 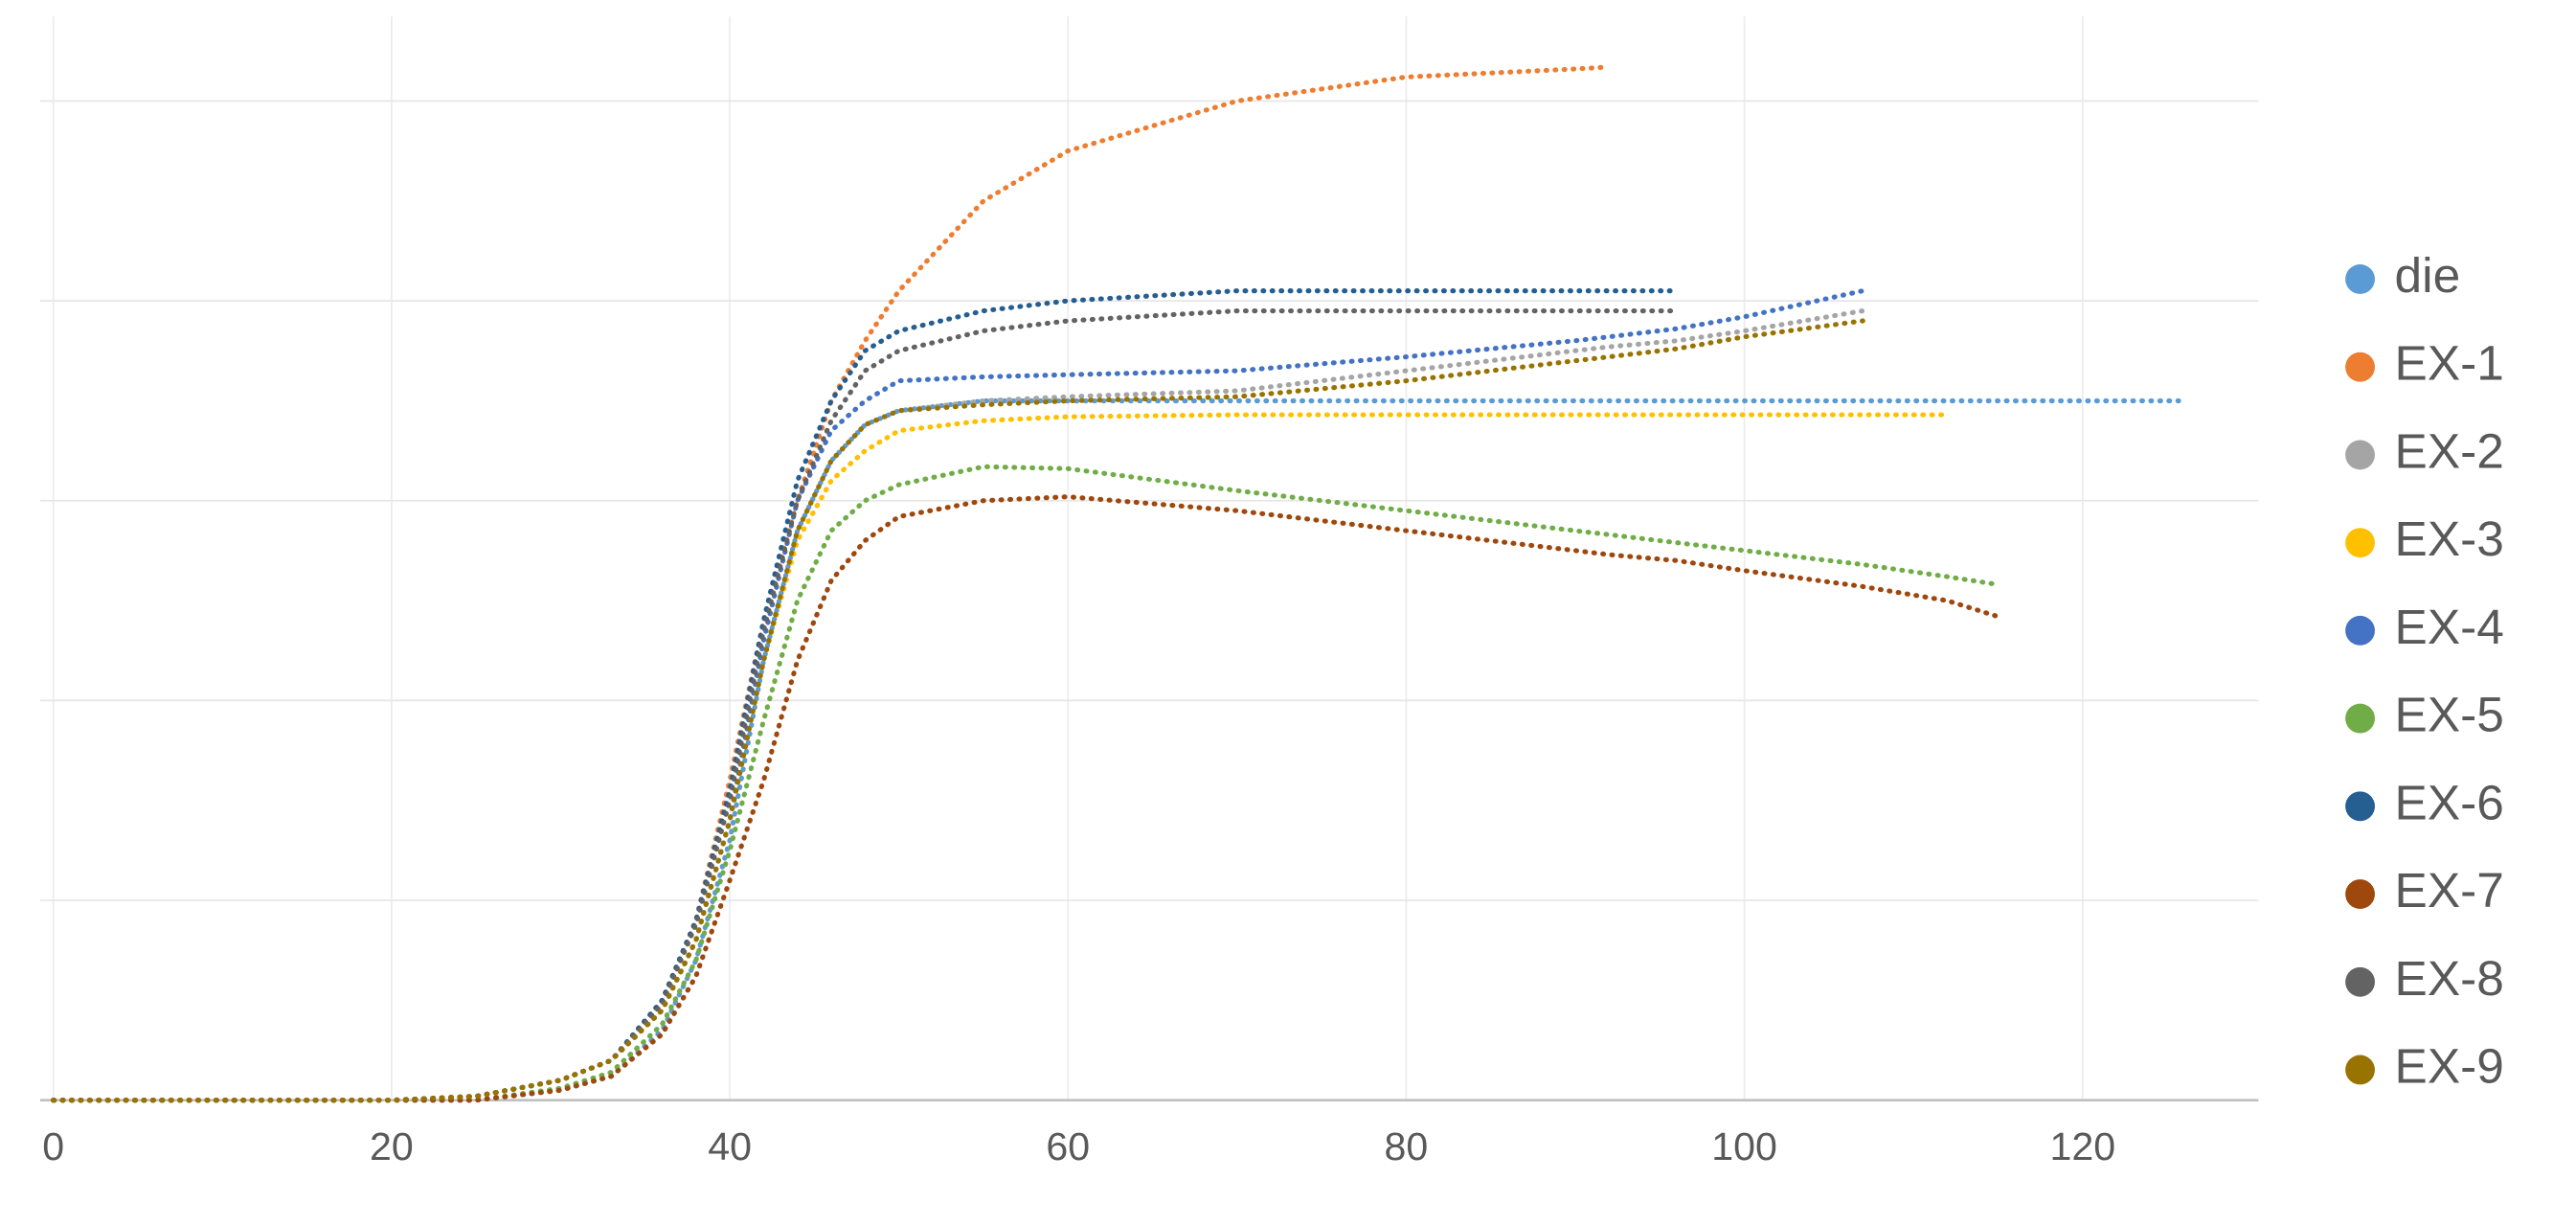 I want to click on x-tick-label: 80, so click(x=1407, y=1146).